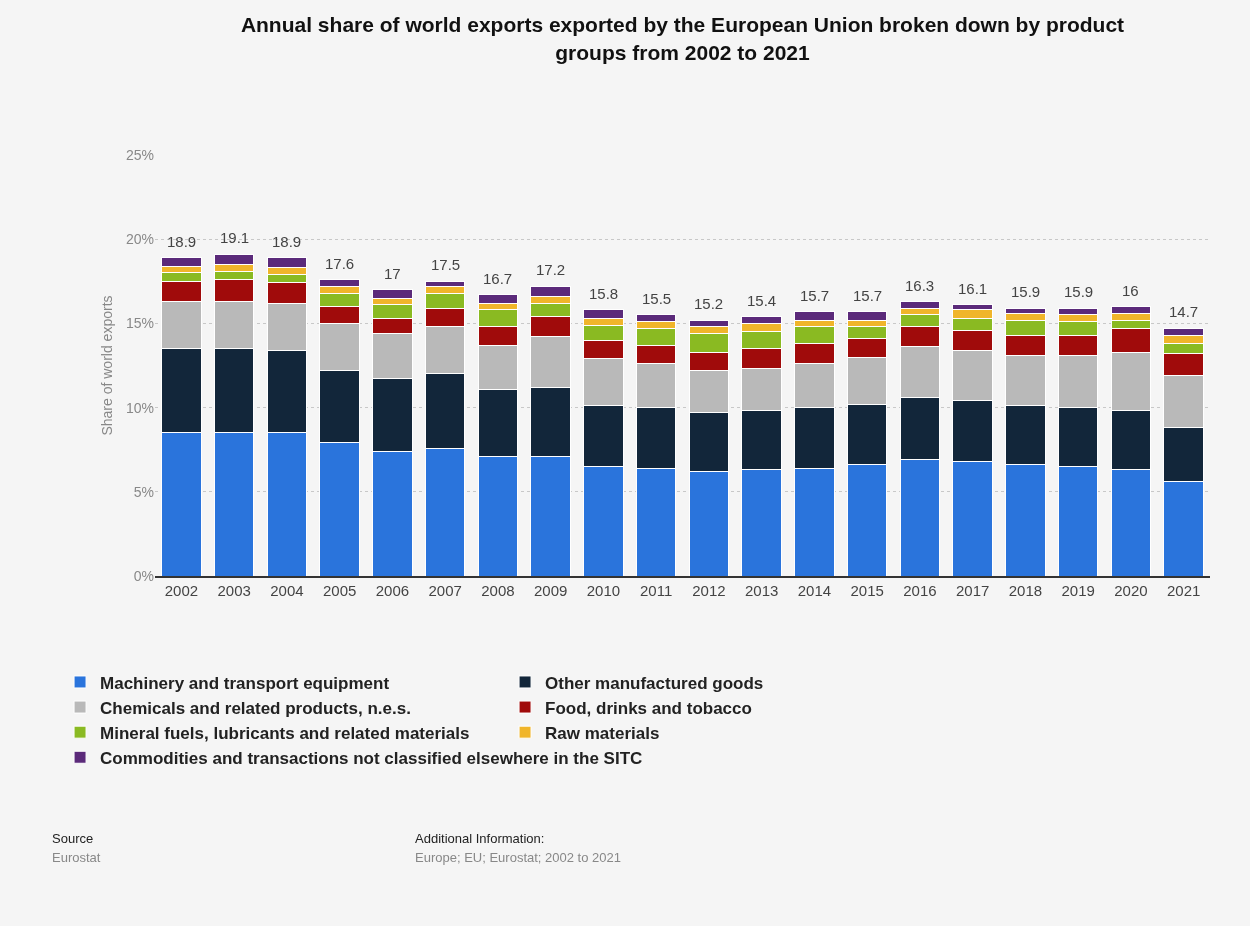  Describe the element at coordinates (657, 298) in the screenshot. I see `total-label: 15.5` at that location.